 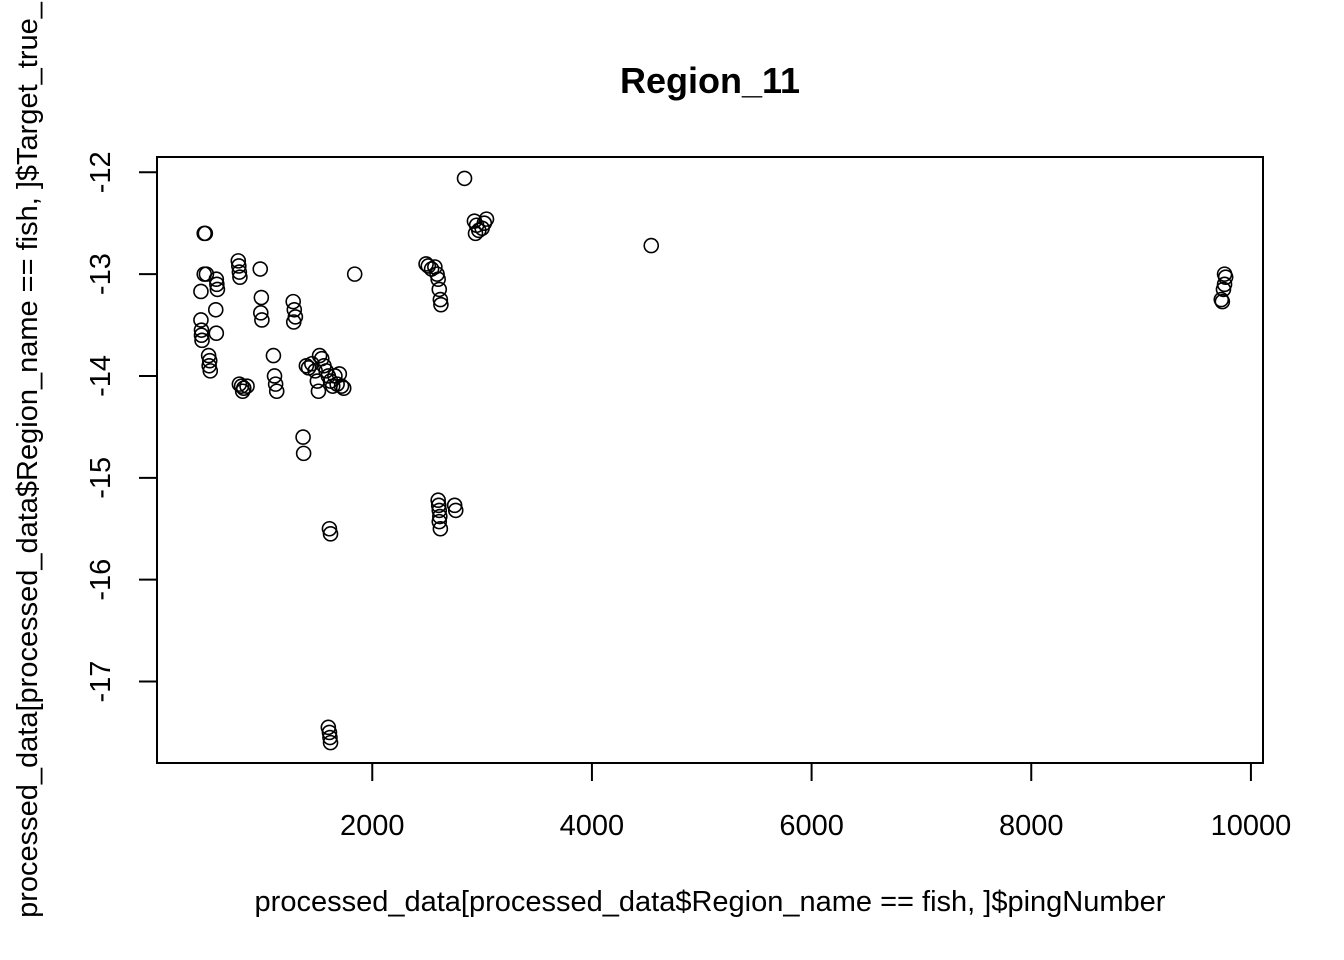 I want to click on y-tick-label: -16, so click(x=101, y=580).